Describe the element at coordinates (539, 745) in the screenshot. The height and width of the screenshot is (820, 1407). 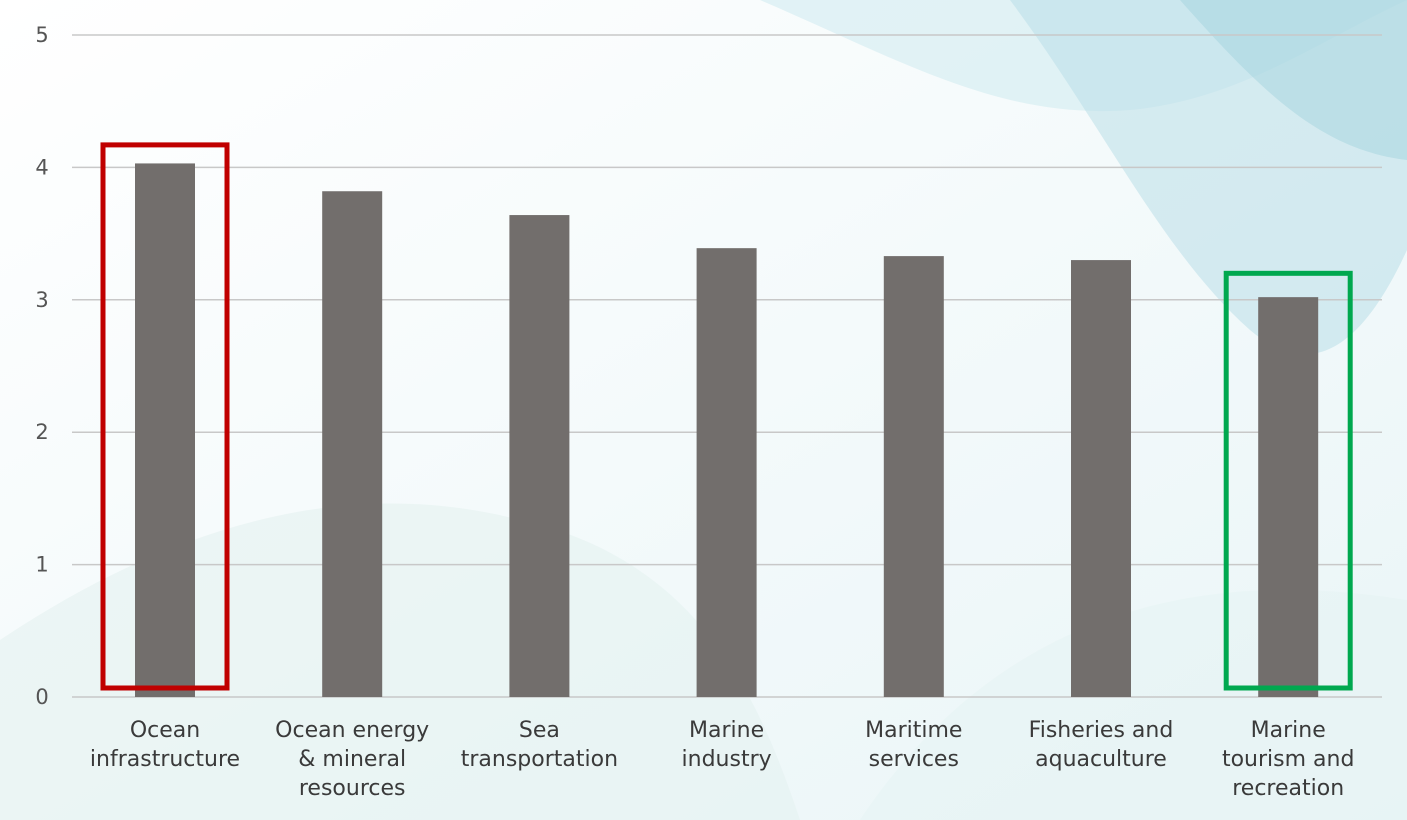
I see `x-tick-label: Sea transportation` at that location.